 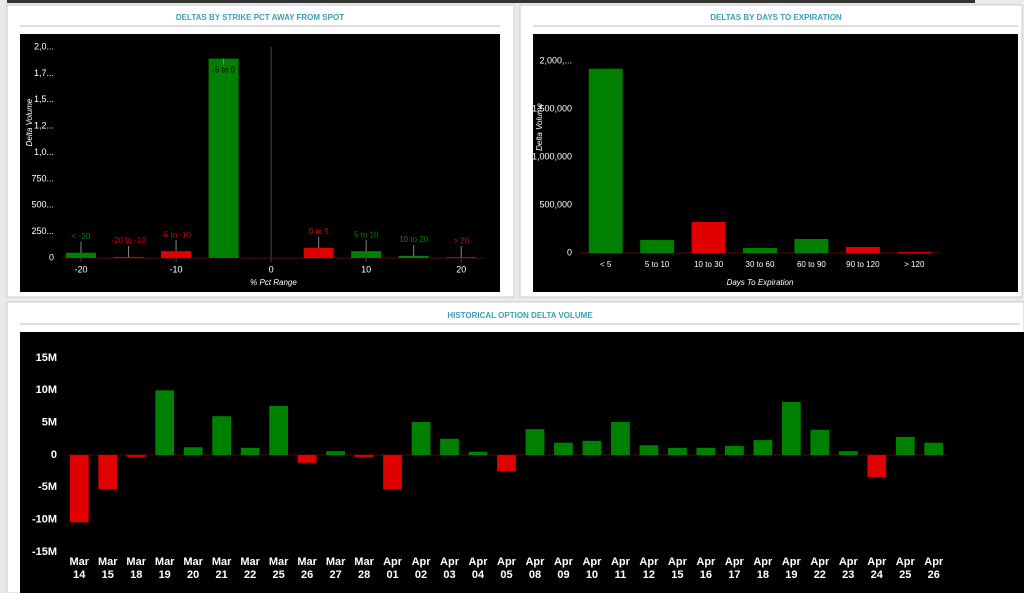 What do you see at coordinates (335, 568) in the screenshot?
I see `x-tick-label: Mar 27` at bounding box center [335, 568].